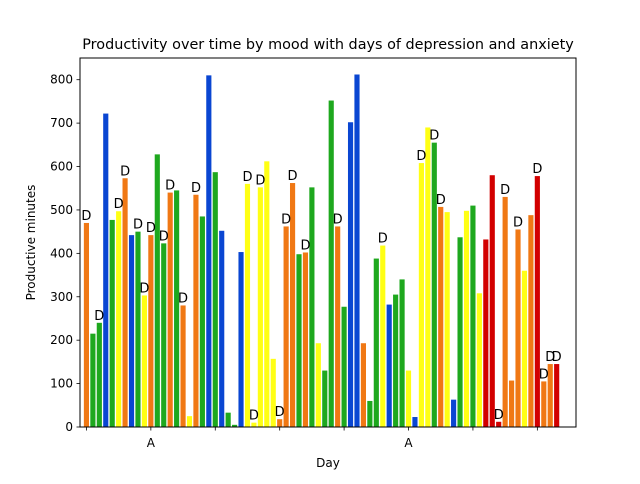 This screenshot has width=640, height=484. Describe the element at coordinates (61, 167) in the screenshot. I see `y-tick-label: 600` at that location.